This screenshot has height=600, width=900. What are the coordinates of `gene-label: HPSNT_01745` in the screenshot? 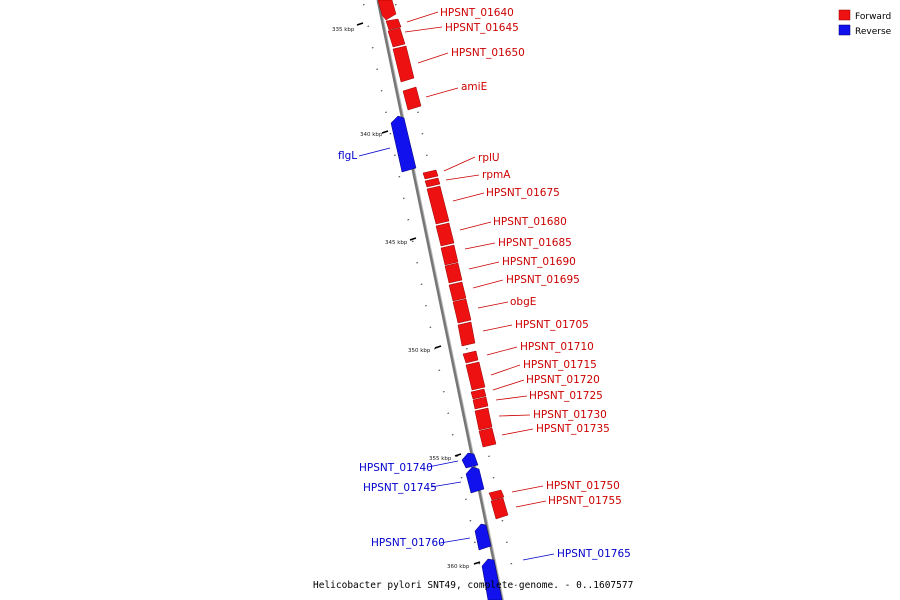 It's located at (400, 488).